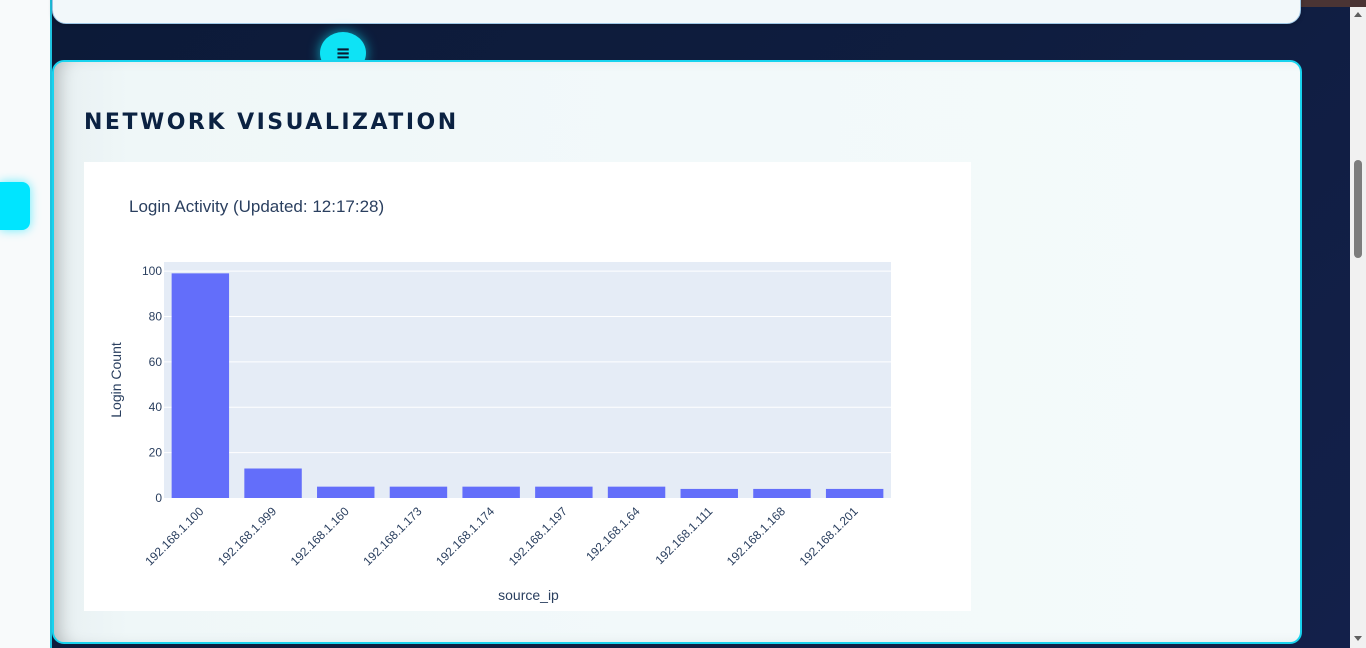 The height and width of the screenshot is (648, 1366). I want to click on x-tick-label: 192.168.1.111, so click(683, 535).